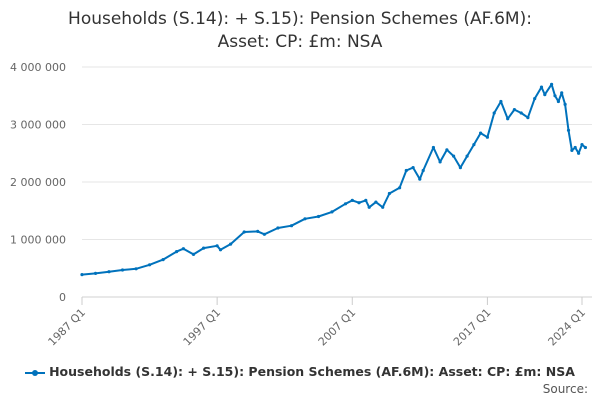 This screenshot has width=600, height=400. I want to click on y-axis-tick-labels: 0 1 000 000 2 000 000 3 000 000 4 000 000, so click(38, 182).